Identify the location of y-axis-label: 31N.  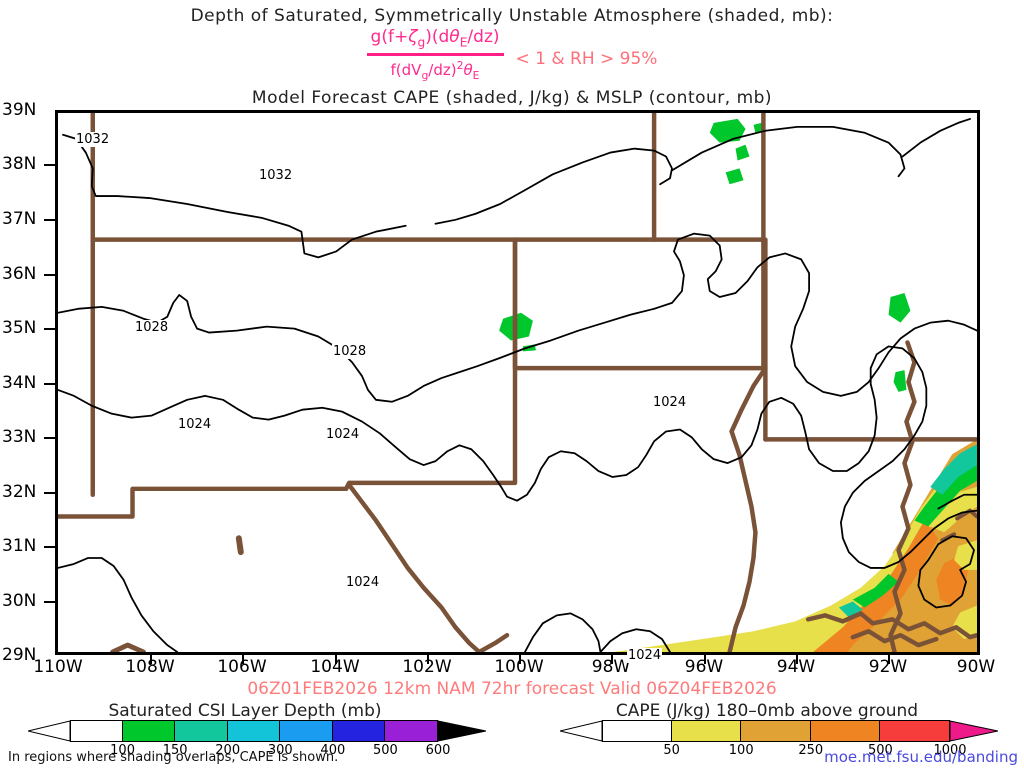
(19, 546).